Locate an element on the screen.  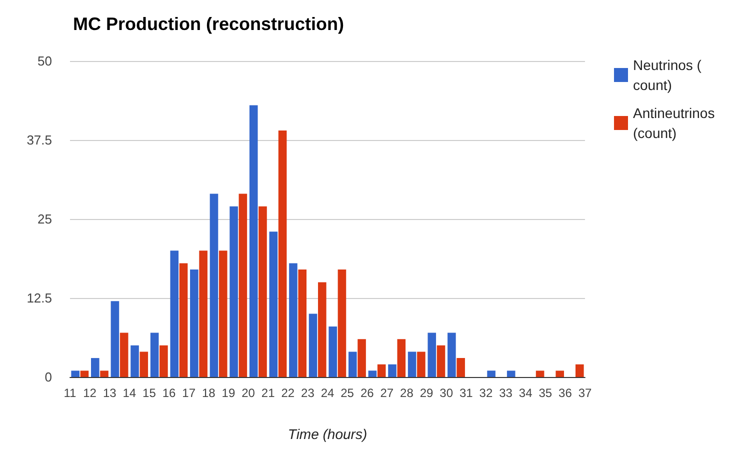
x-axis-title: Time (hours) is located at coordinates (328, 434).